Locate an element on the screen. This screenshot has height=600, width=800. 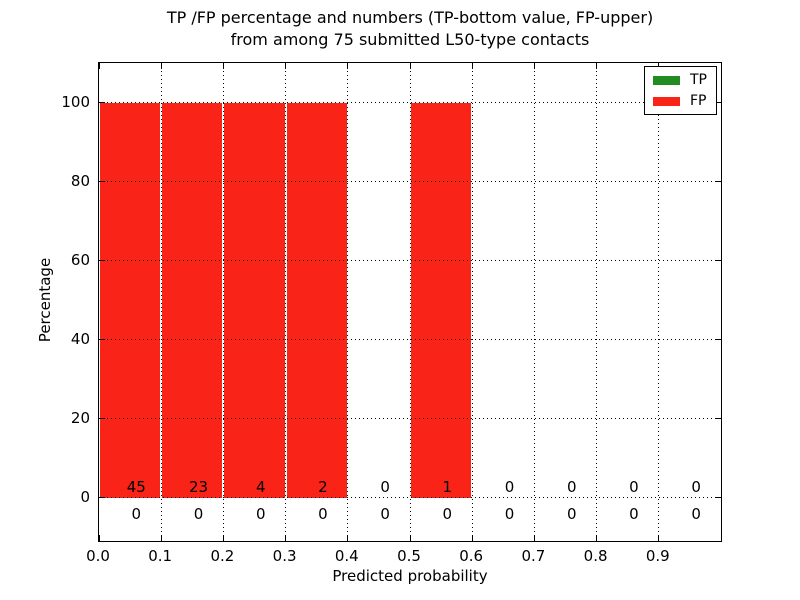
legend: TP FP is located at coordinates (680, 90).